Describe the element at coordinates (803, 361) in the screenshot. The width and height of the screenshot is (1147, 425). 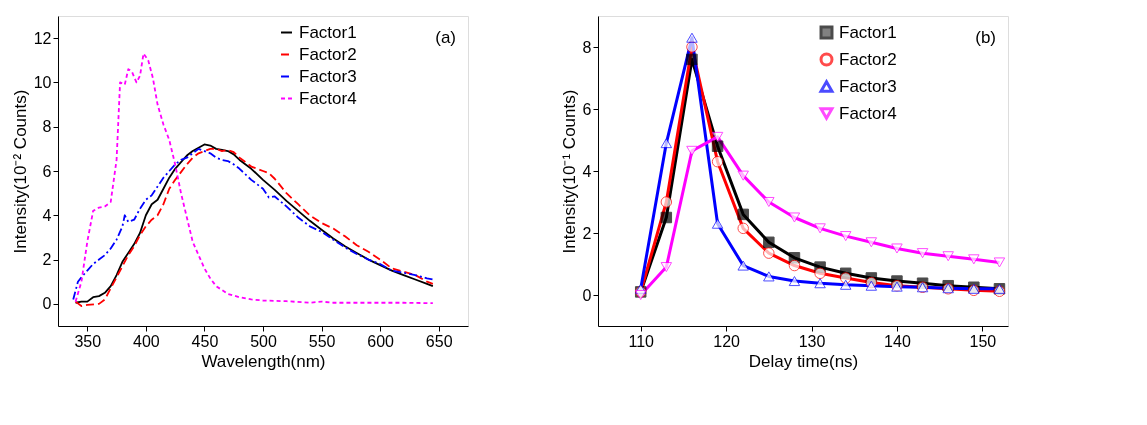
I see `x-axis-title: Delay time(ns)` at that location.